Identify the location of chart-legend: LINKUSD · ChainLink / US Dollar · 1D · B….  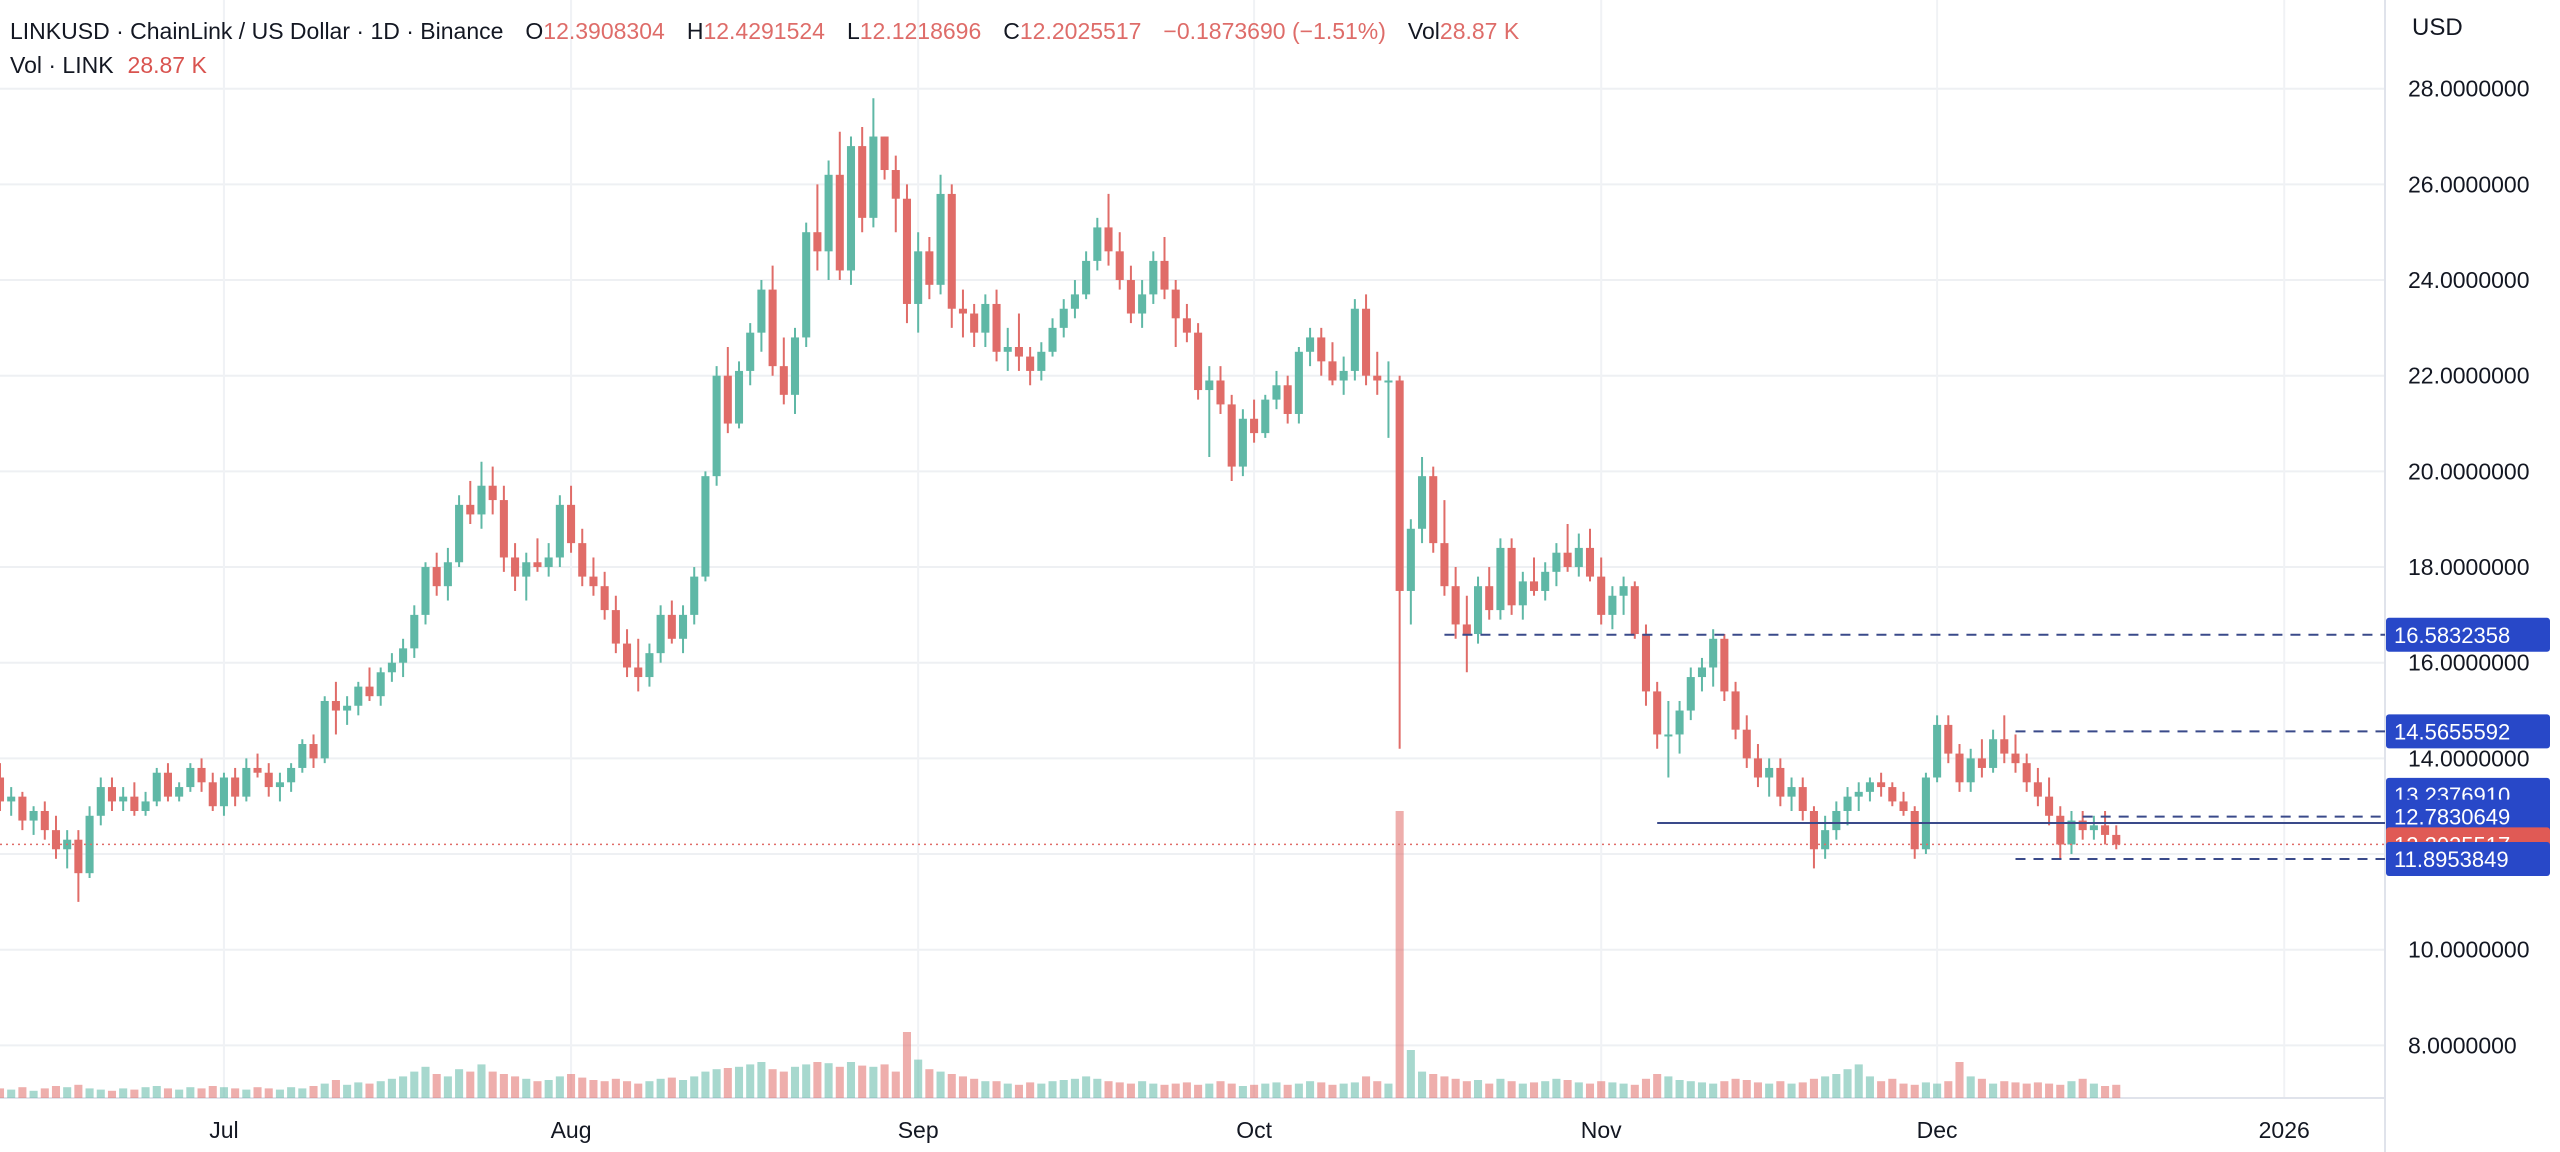
(764, 48).